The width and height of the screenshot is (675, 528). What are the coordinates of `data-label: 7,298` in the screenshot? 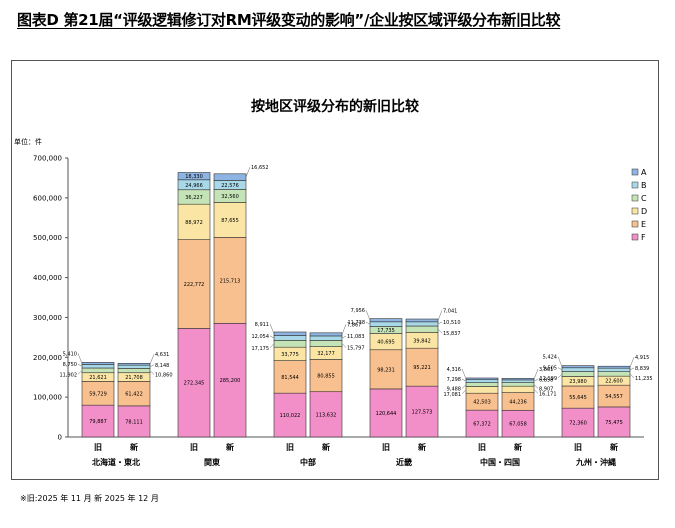 It's located at (454, 380).